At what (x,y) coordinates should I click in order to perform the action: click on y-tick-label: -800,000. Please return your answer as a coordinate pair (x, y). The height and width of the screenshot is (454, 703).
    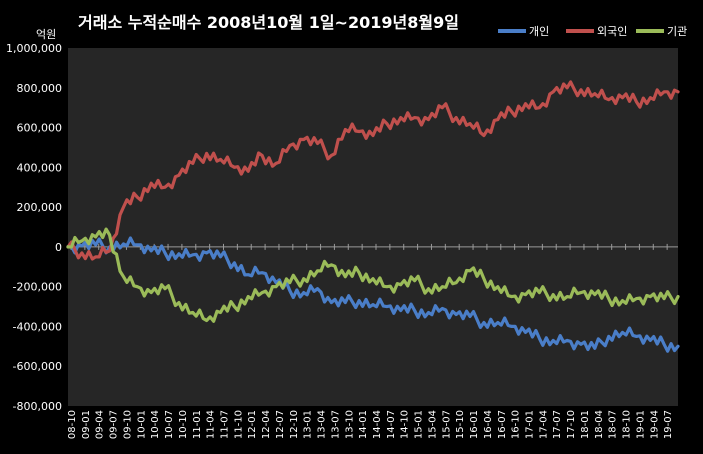
    Looking at the image, I should click on (37, 406).